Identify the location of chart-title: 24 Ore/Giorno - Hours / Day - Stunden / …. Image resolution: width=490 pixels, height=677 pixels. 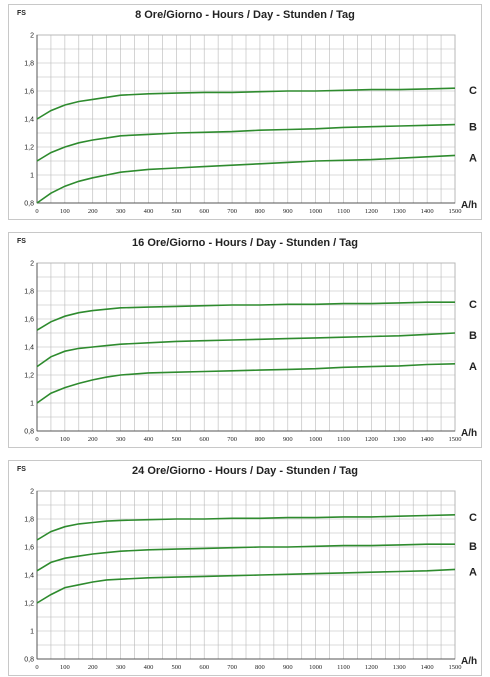
(245, 471).